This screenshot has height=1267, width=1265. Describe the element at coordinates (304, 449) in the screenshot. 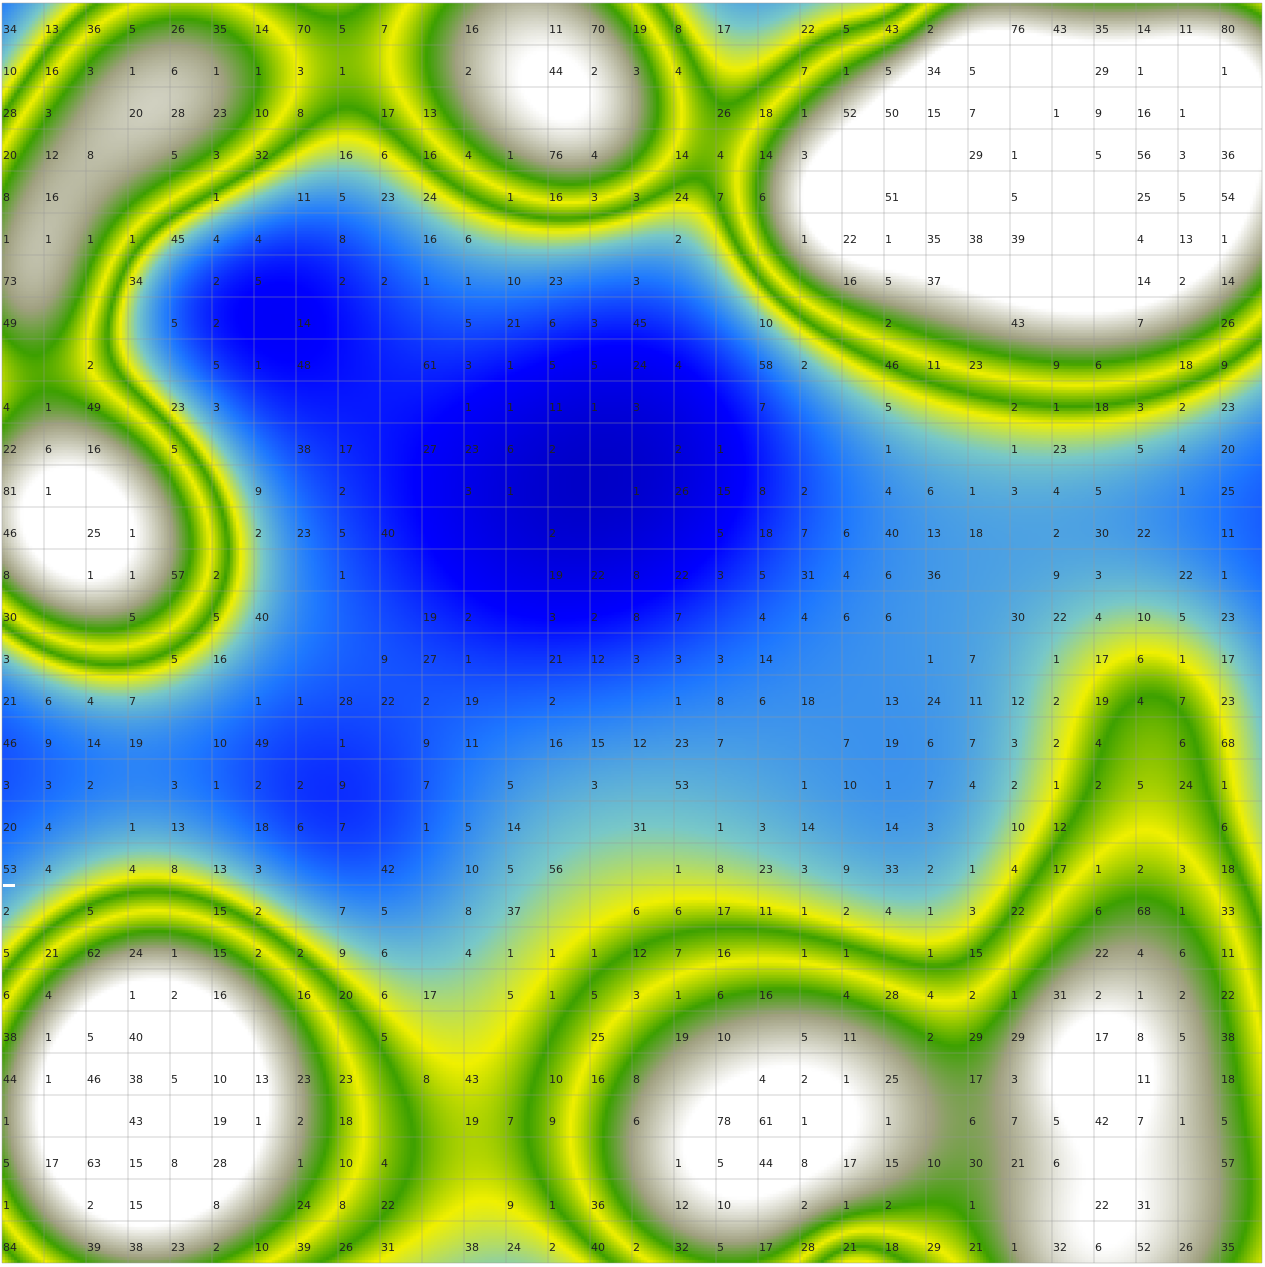

I see `cell-value-label: 38` at that location.